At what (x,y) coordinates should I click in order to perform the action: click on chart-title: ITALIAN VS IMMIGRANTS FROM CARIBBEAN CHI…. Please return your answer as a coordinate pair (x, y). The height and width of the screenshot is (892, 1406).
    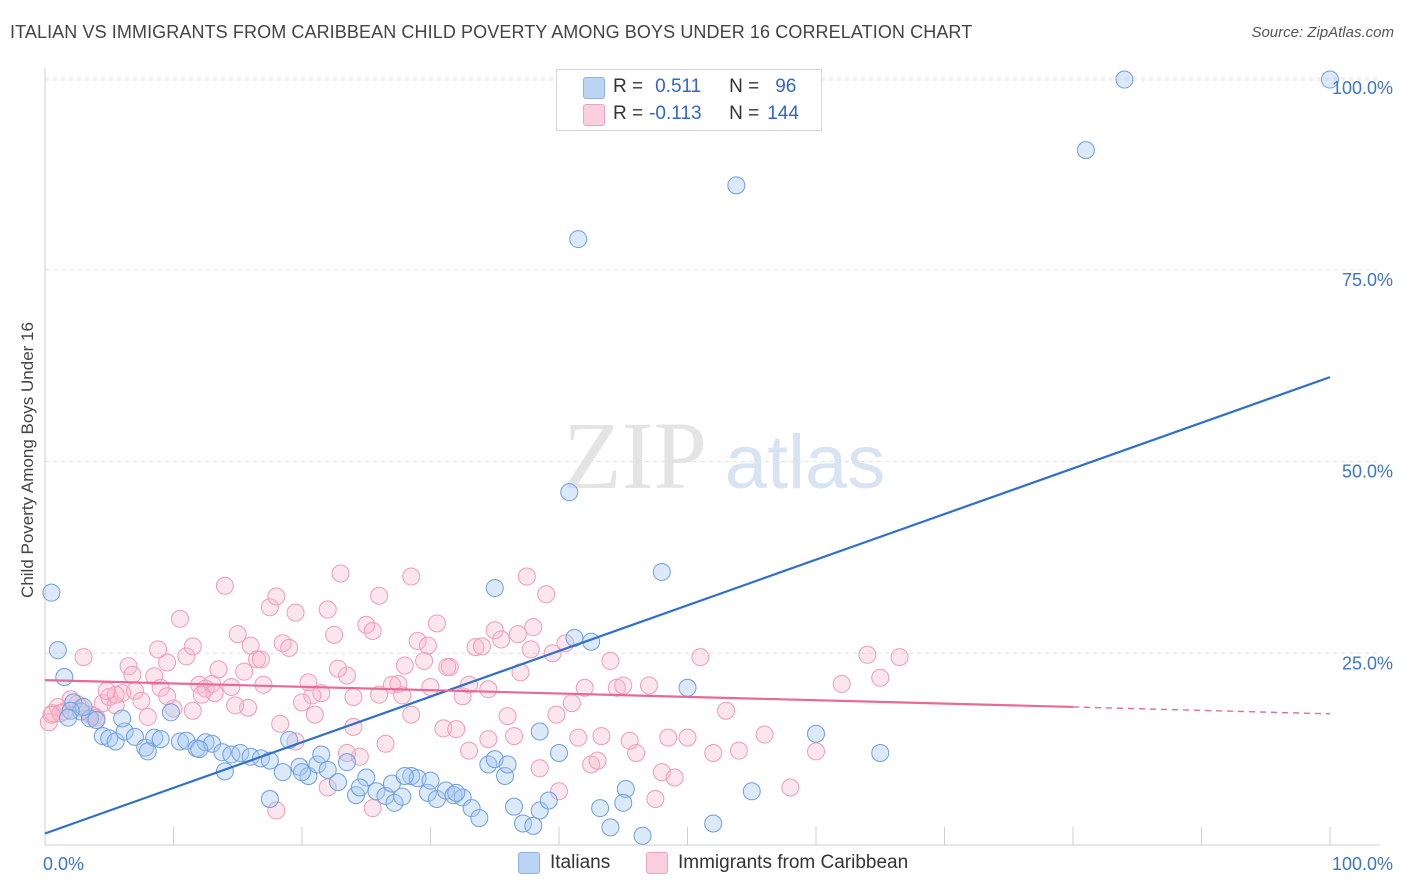
    Looking at the image, I should click on (491, 32).